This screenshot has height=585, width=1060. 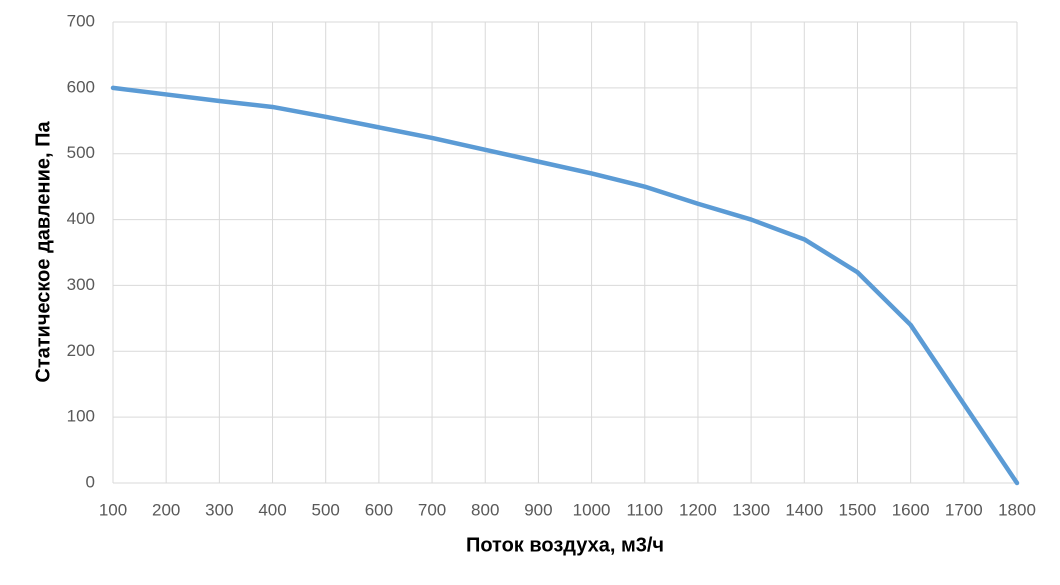 What do you see at coordinates (858, 509) in the screenshot?
I see `x-tick-label: 1500` at bounding box center [858, 509].